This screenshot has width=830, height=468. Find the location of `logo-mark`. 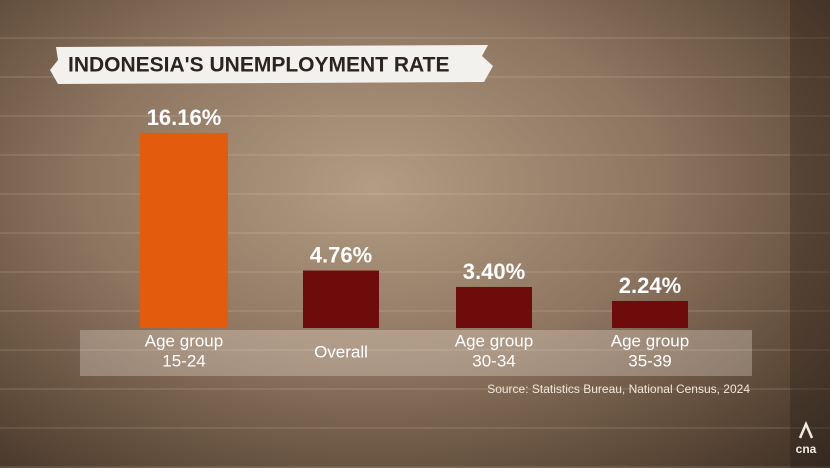

logo-mark is located at coordinates (806, 429).